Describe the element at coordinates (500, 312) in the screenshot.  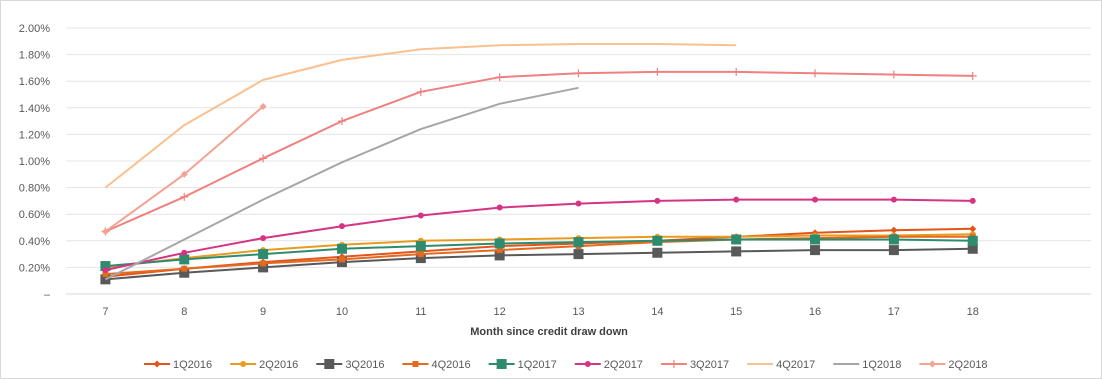
I see `x-tick-label: 12` at that location.